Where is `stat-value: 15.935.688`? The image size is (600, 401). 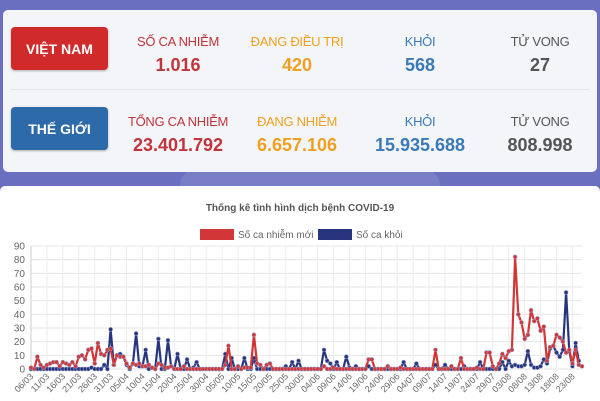 stat-value: 15.935.688 is located at coordinates (420, 145).